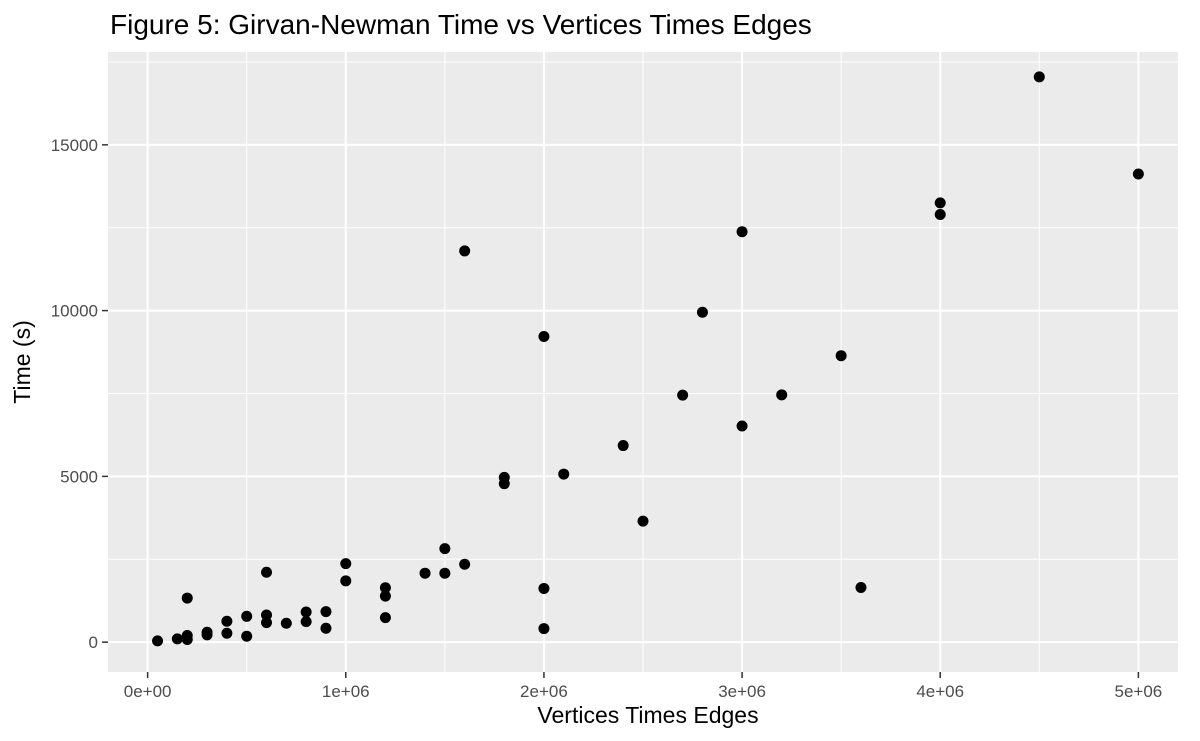 The height and width of the screenshot is (741, 1200). What do you see at coordinates (647, 715) in the screenshot?
I see `x-axis-label: Vertices Times Edges` at bounding box center [647, 715].